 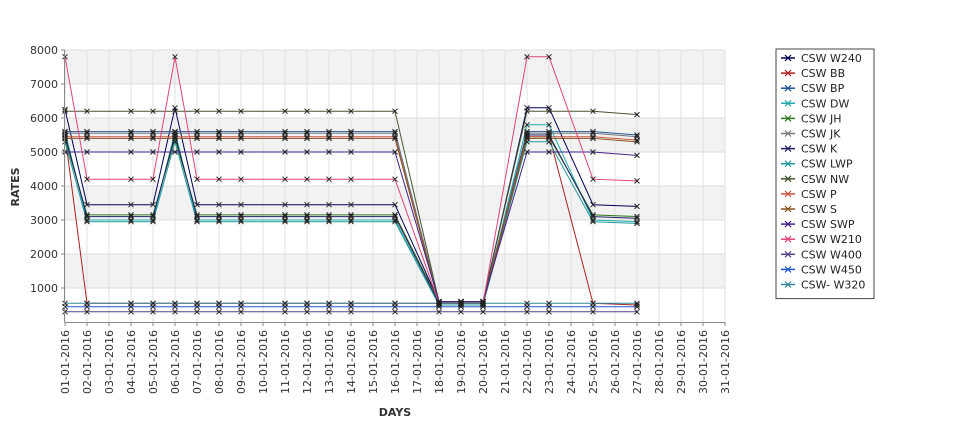 I want to click on y-tick-label: 5000, so click(x=44, y=152).